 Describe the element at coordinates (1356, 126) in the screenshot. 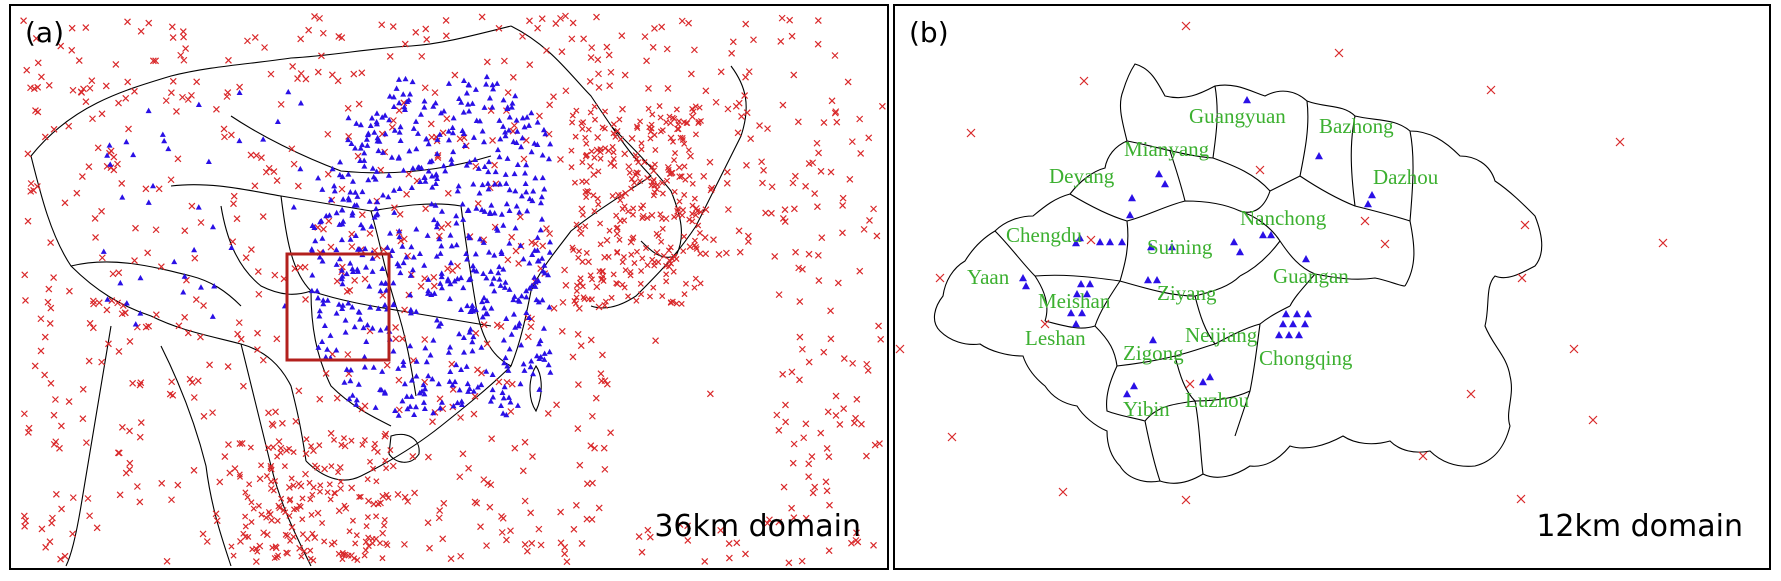

I see `city-label-bazhong: Bazhong` at that location.